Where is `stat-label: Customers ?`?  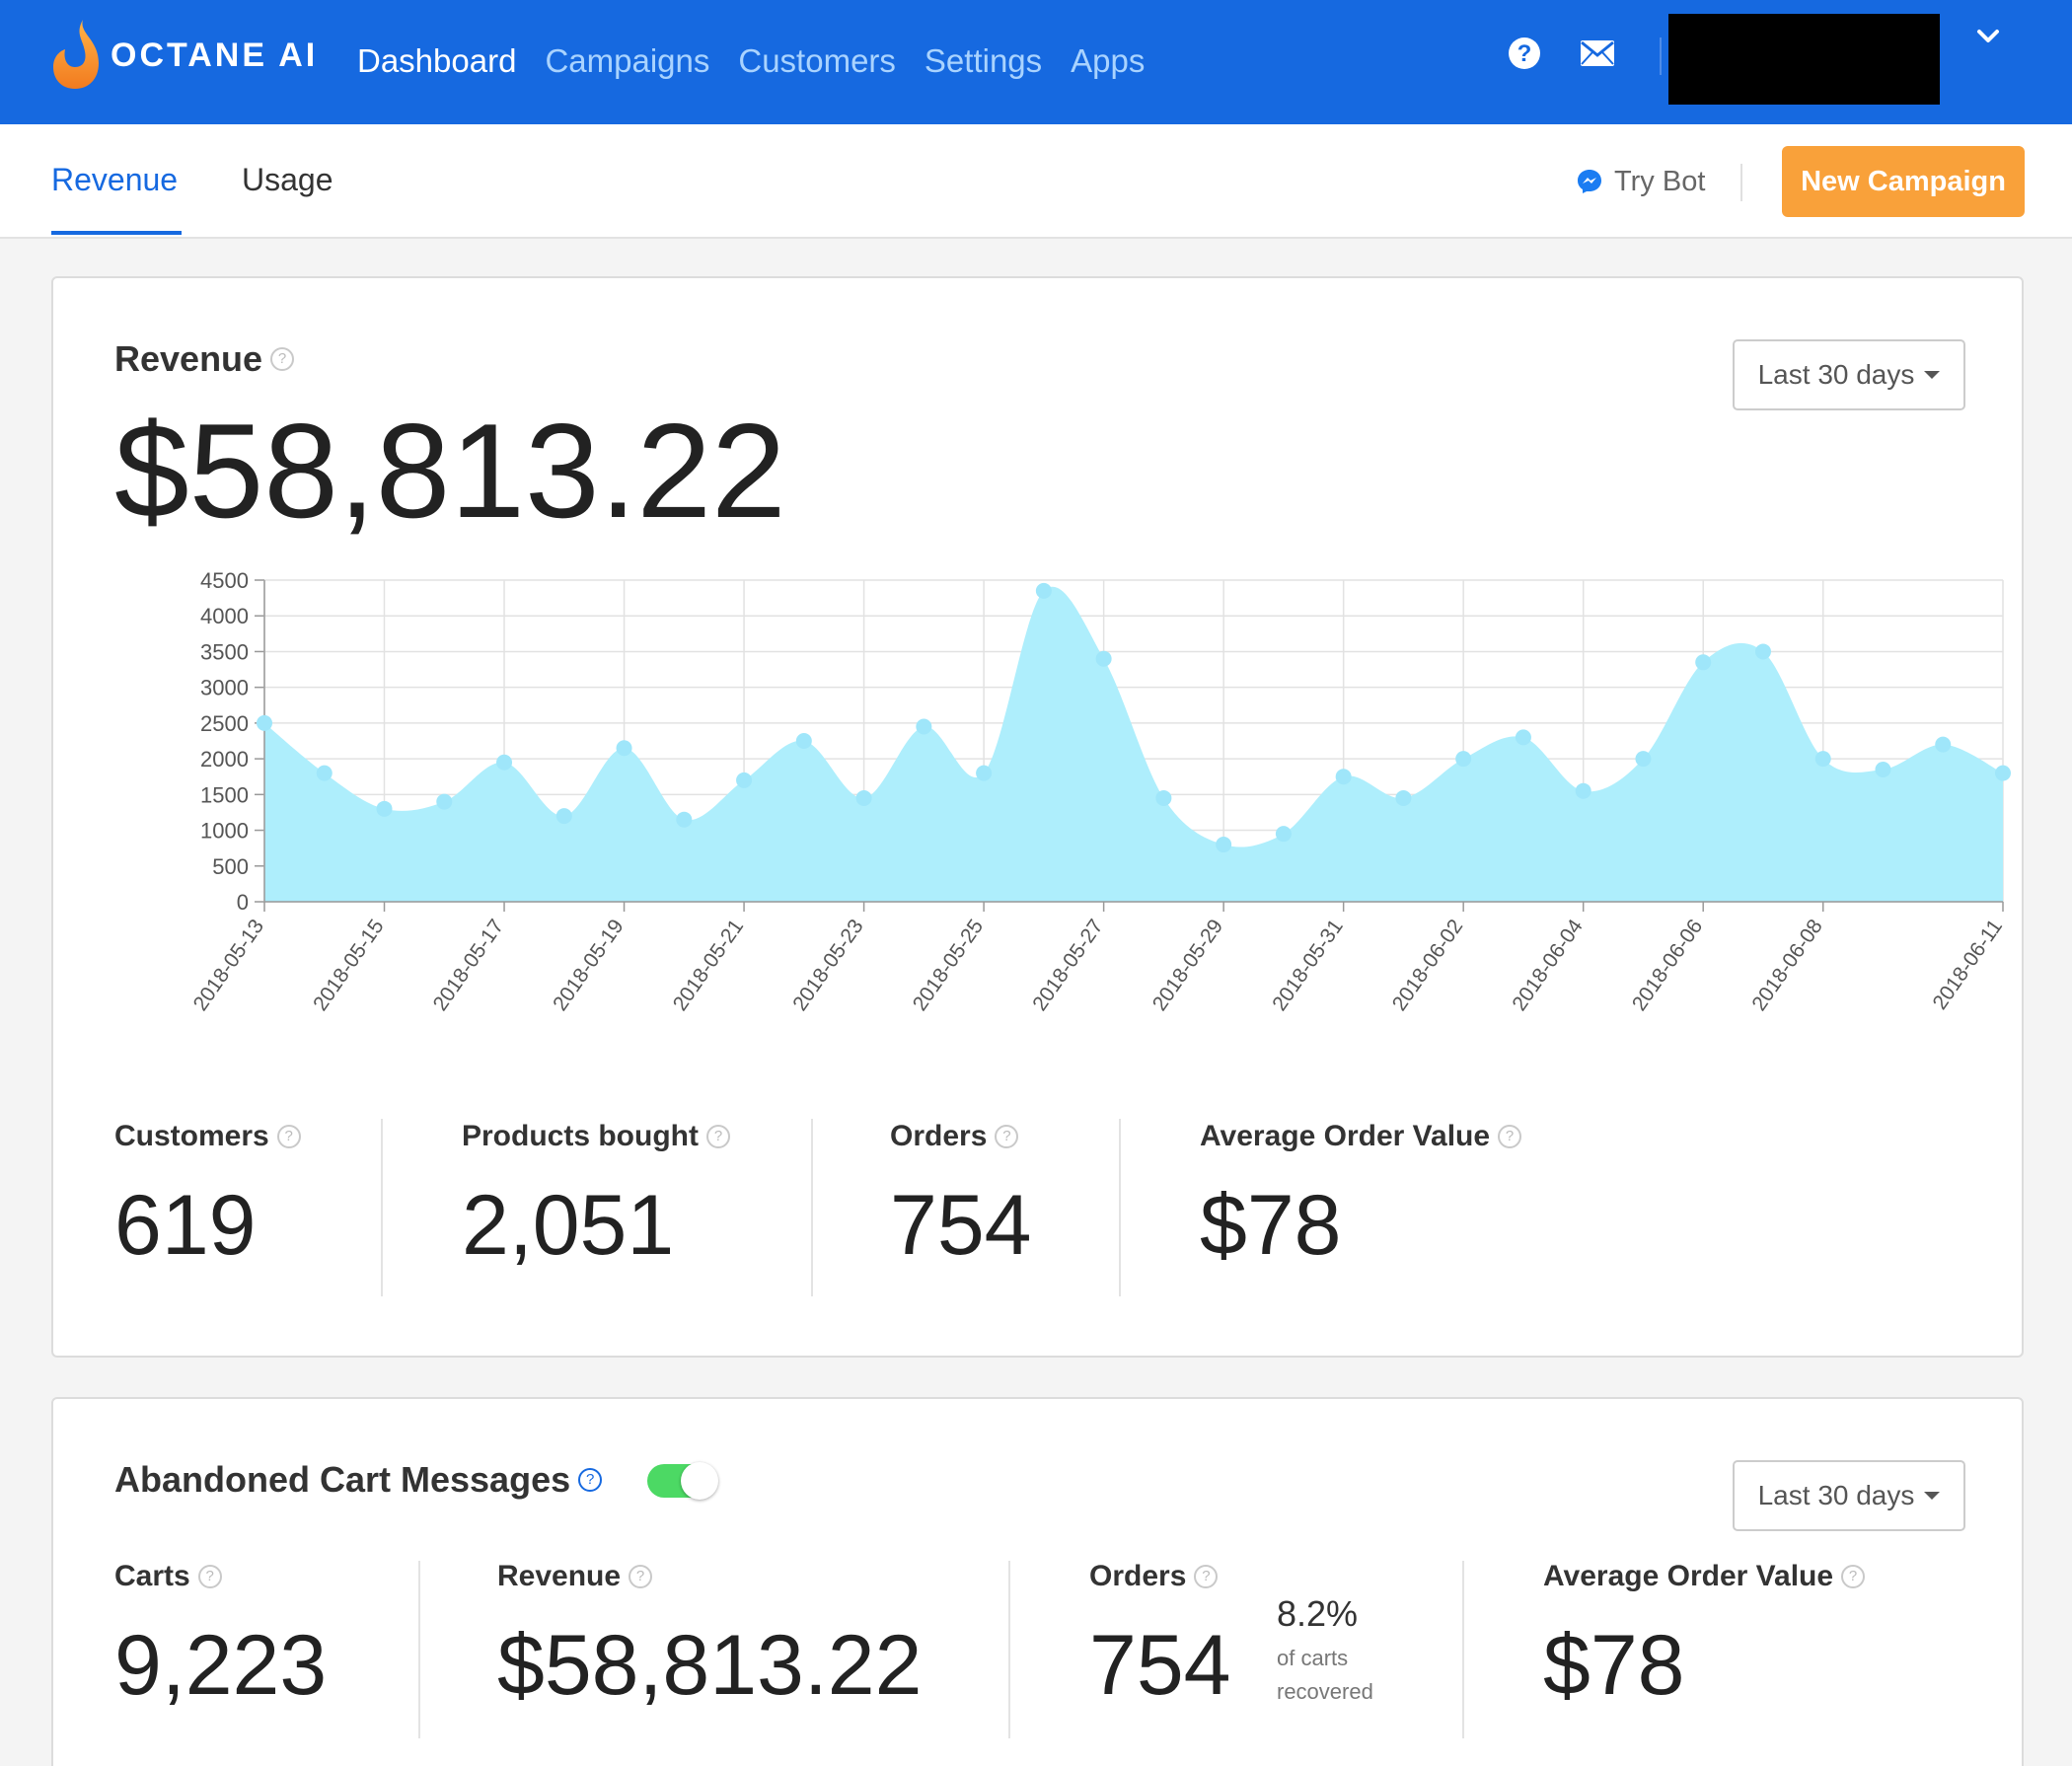
stat-label: Customers ? is located at coordinates (208, 1137).